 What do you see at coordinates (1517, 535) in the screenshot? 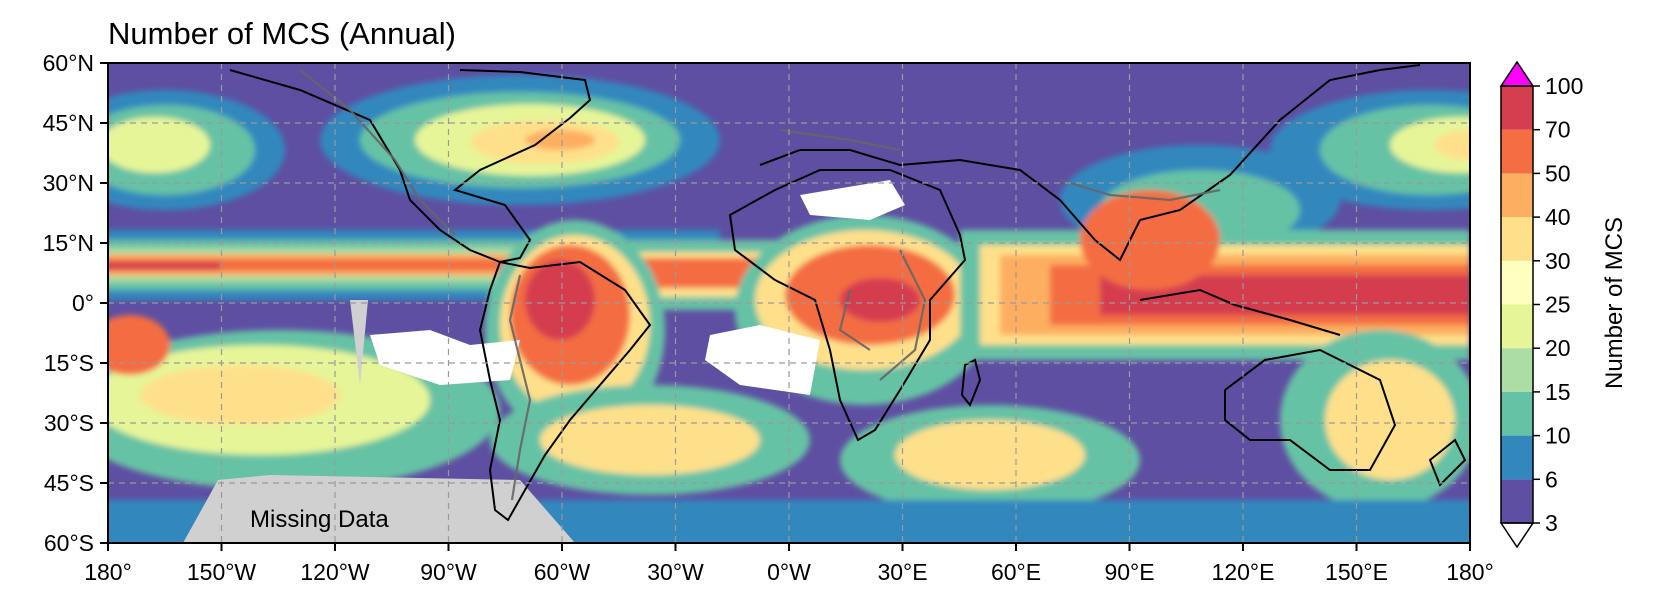
I see `colorbar-extend-min` at bounding box center [1517, 535].